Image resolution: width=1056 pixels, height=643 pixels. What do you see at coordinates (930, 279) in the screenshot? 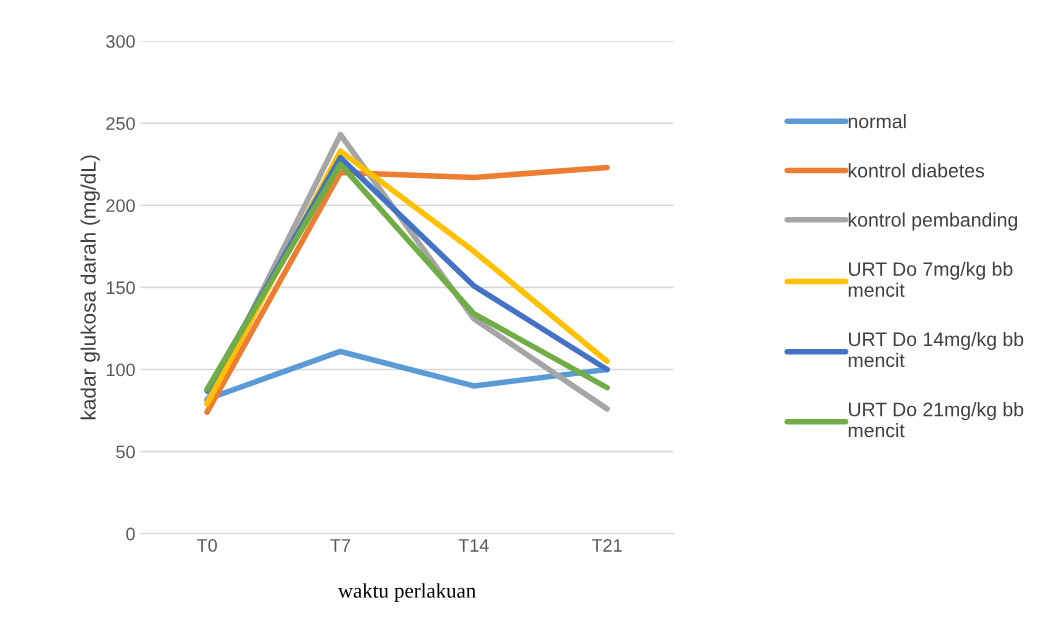
I see `legend-label: URT Do 7mg/kg bb mencit` at bounding box center [930, 279].